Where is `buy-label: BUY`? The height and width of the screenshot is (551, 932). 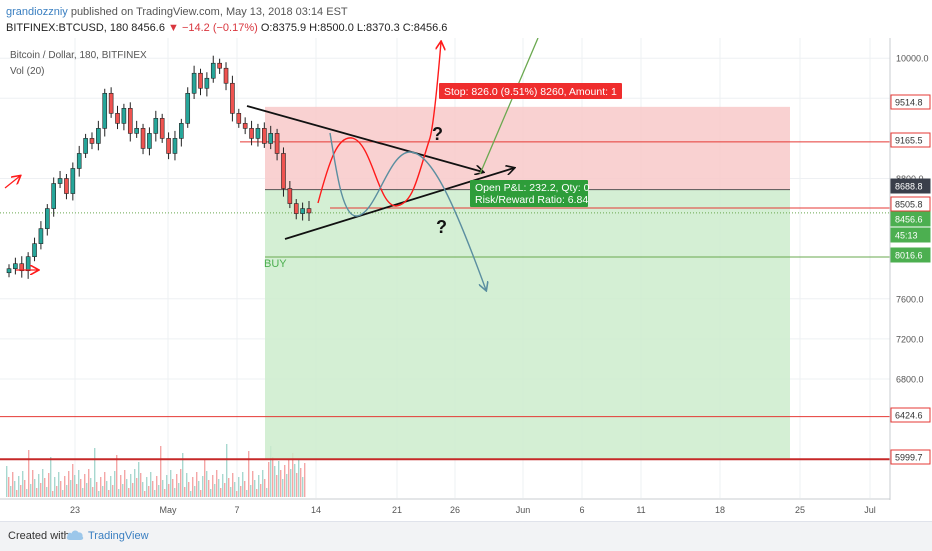 buy-label: BUY is located at coordinates (275, 264).